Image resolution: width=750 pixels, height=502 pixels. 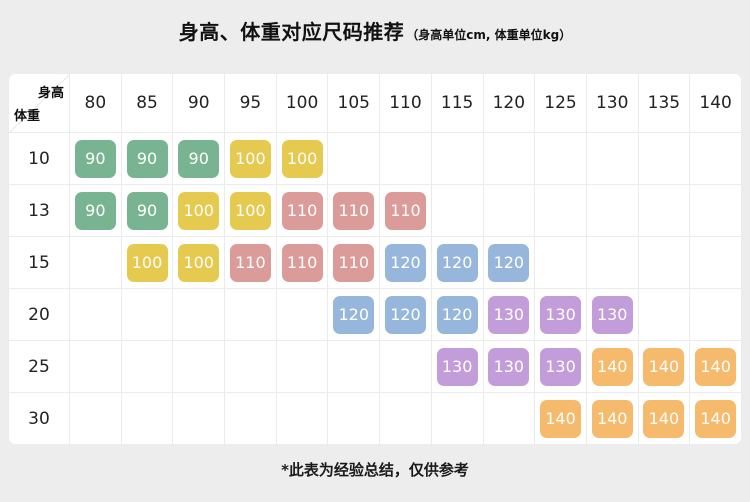 What do you see at coordinates (39, 158) in the screenshot?
I see `row-header: 10` at bounding box center [39, 158].